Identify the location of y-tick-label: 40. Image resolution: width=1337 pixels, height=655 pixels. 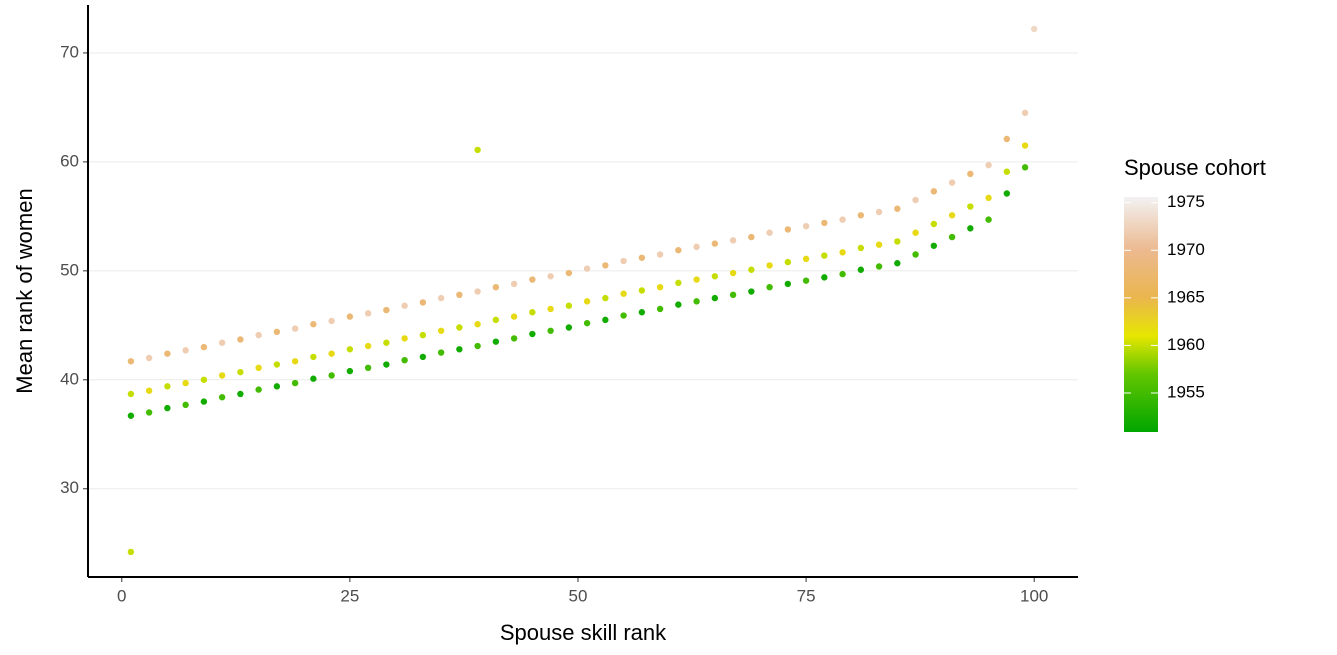
(69, 378).